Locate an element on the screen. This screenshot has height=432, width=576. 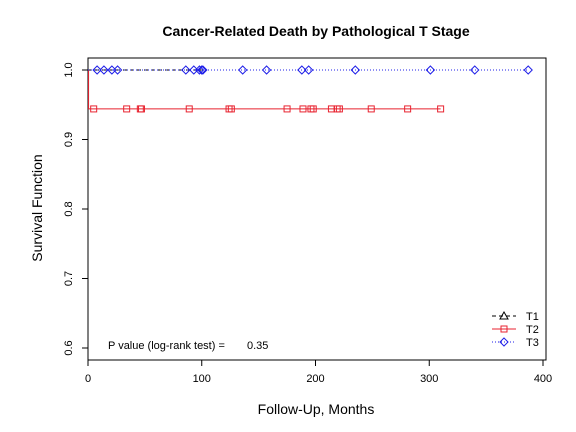
y-tick-label: 0.8 is located at coordinates (69, 208).